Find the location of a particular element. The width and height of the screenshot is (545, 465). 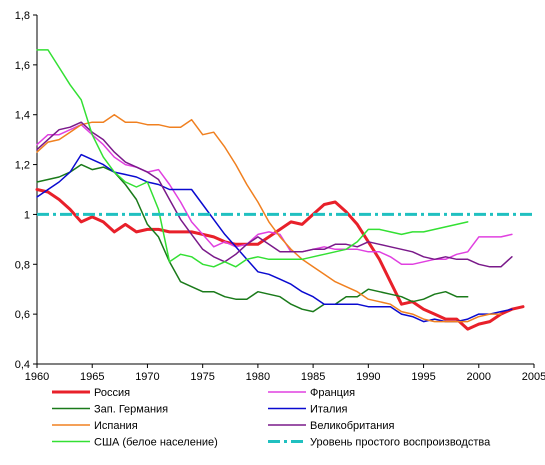

y-tick-label: 1,8 is located at coordinates (22, 16).